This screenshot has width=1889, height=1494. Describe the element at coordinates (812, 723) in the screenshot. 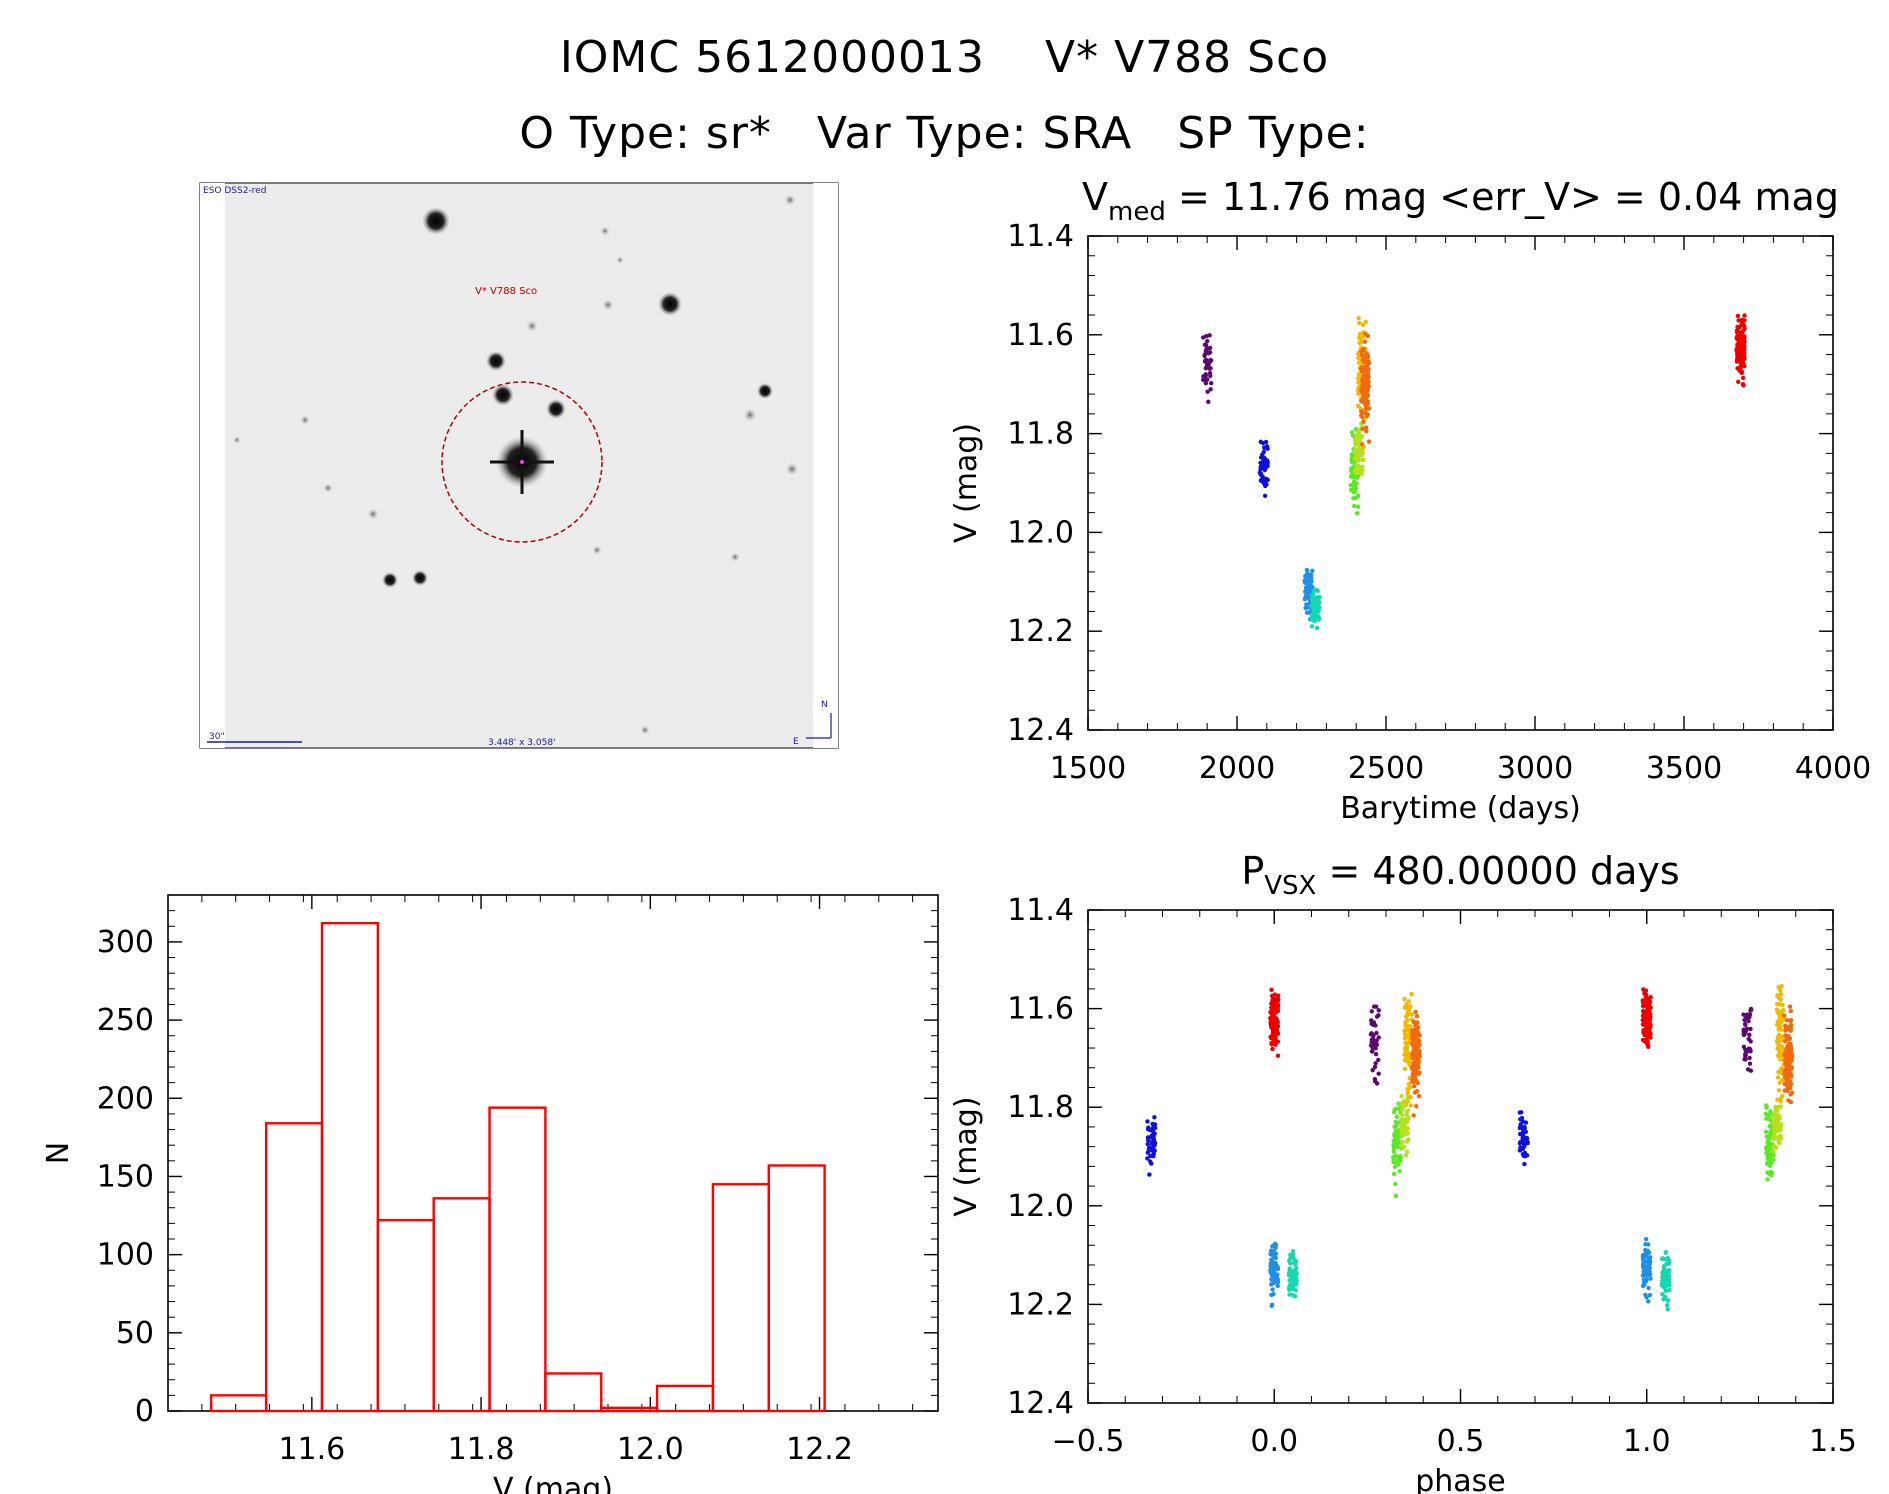

I see `compass: N E` at that location.